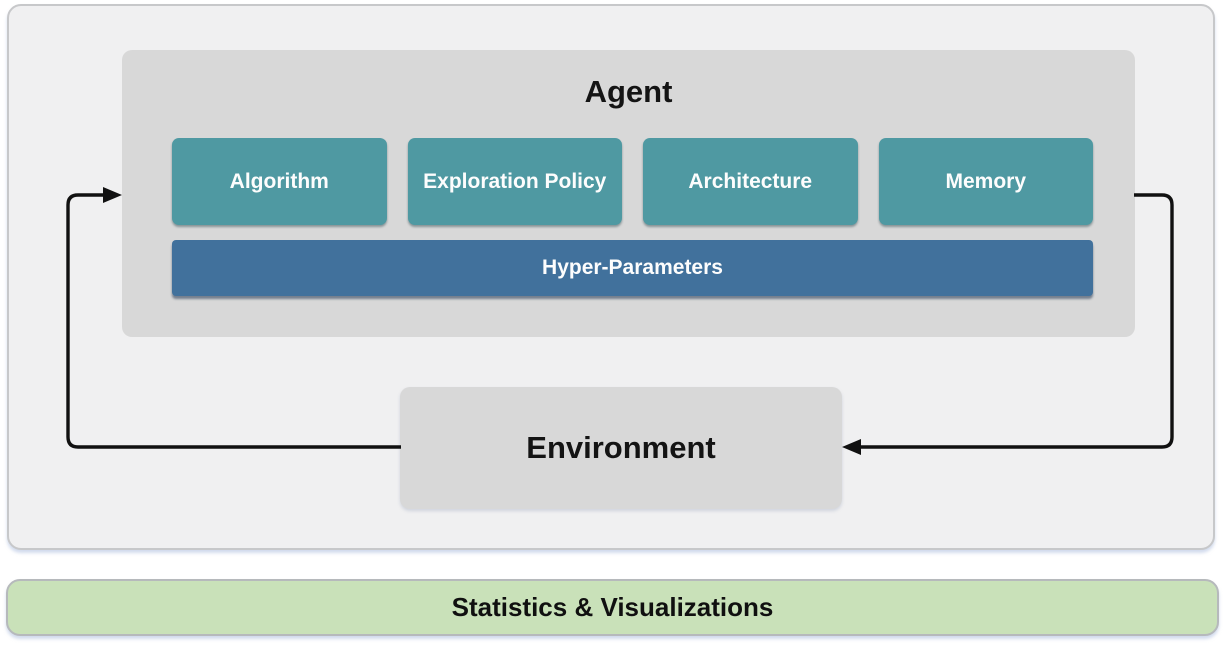  I want to click on component-box-algorithm: Algorithm, so click(279, 181).